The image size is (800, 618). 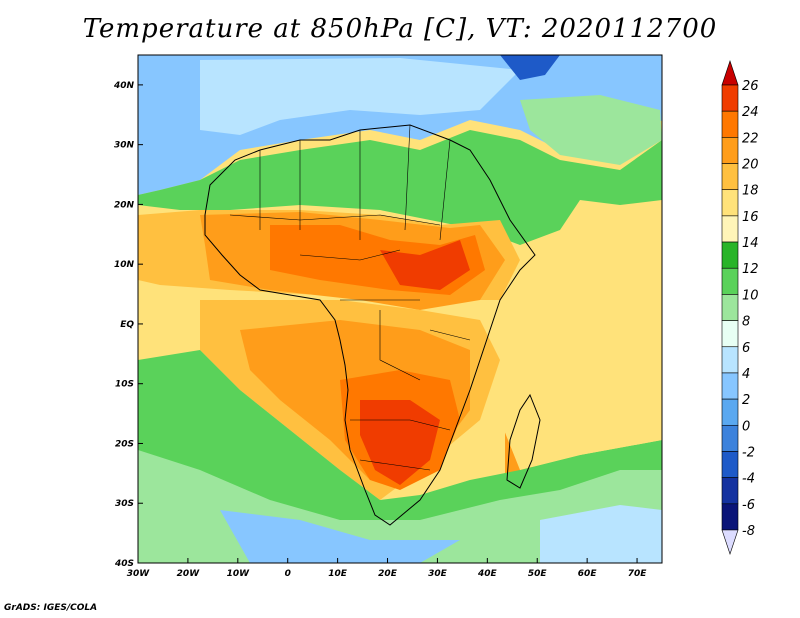 I want to click on colorbar-label: 22, so click(x=750, y=138).